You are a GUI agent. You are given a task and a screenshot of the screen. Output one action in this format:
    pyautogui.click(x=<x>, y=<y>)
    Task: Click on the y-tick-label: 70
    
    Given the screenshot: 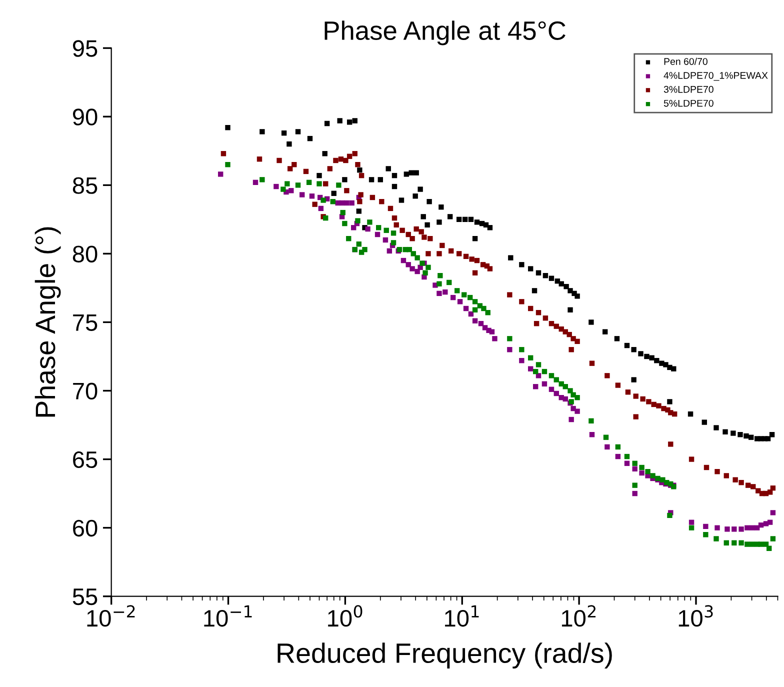 What is the action you would take?
    pyautogui.click(x=85, y=391)
    